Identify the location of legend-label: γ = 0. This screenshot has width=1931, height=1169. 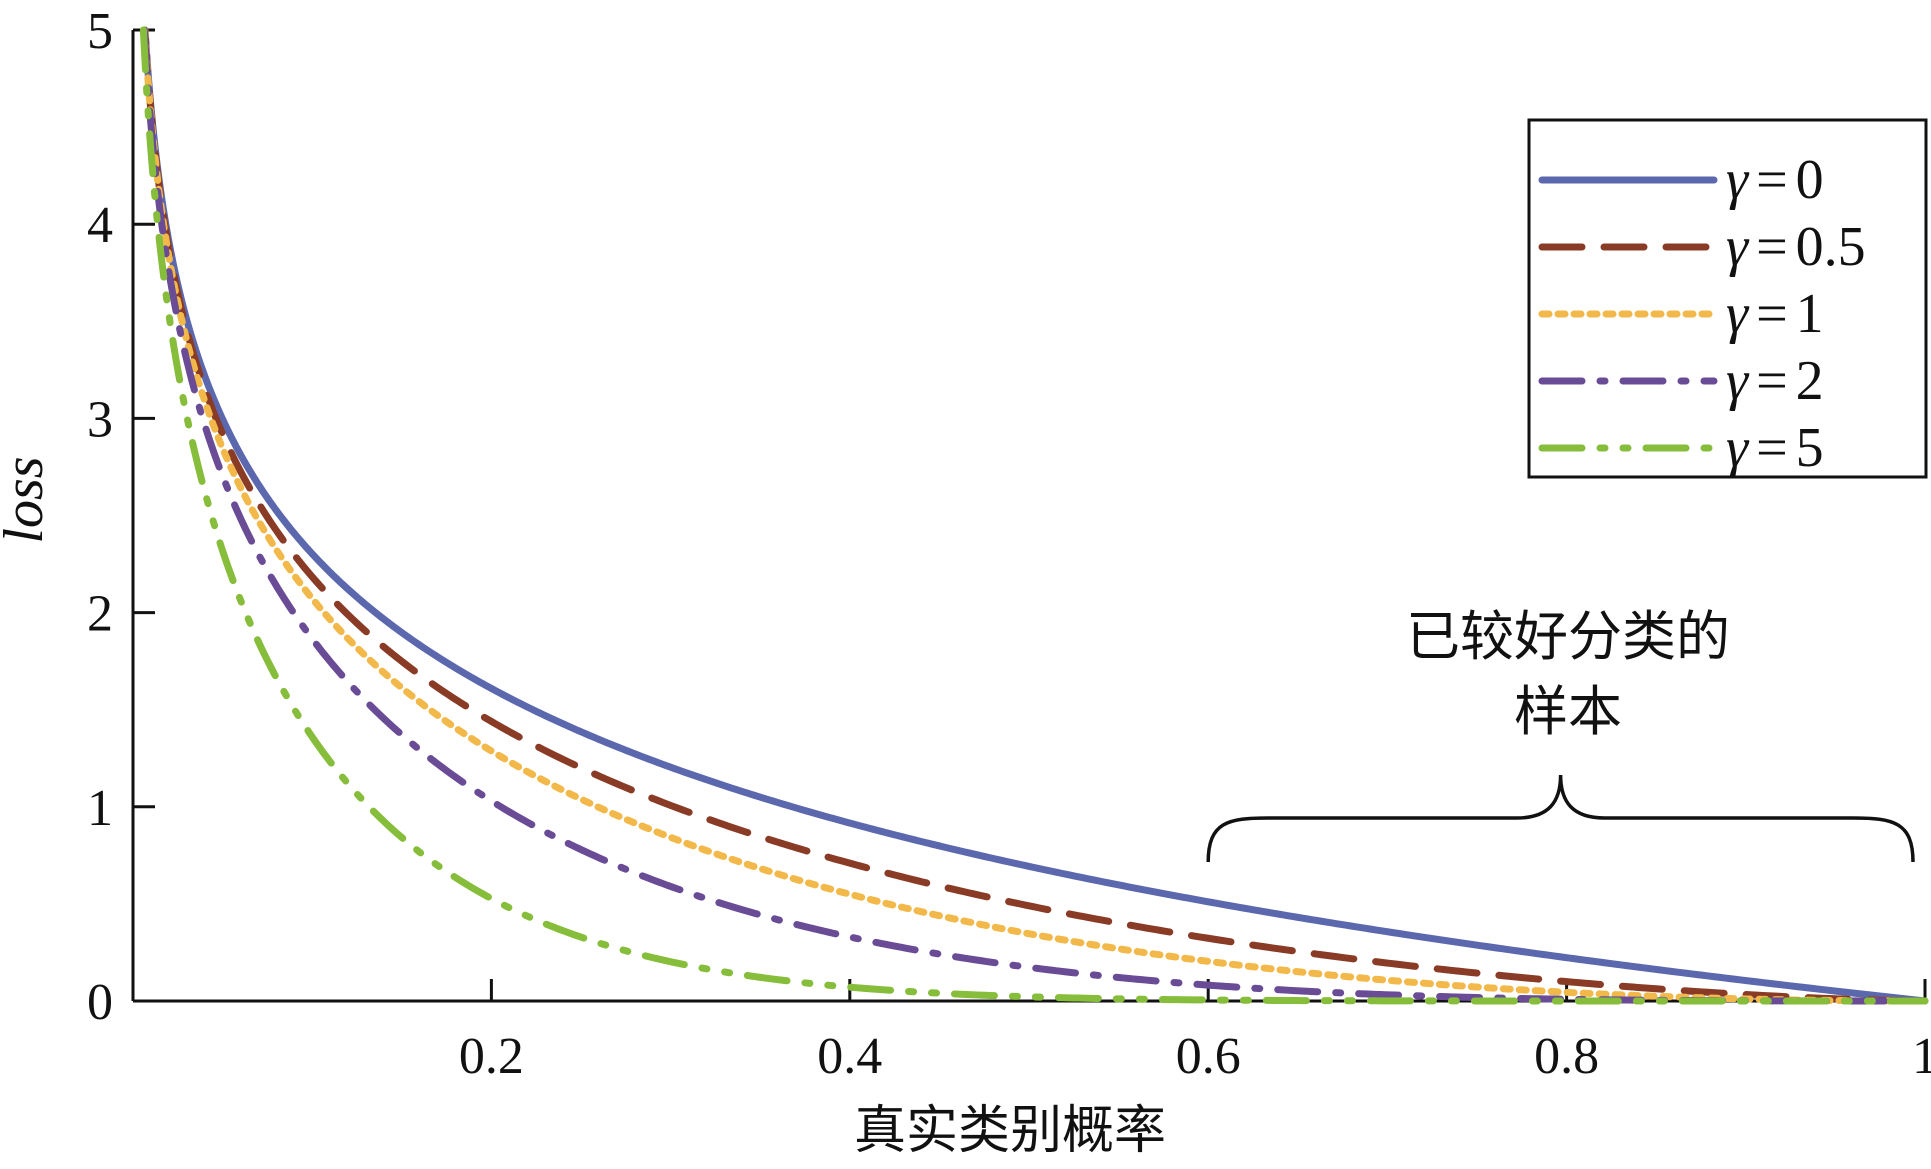
(1775, 180).